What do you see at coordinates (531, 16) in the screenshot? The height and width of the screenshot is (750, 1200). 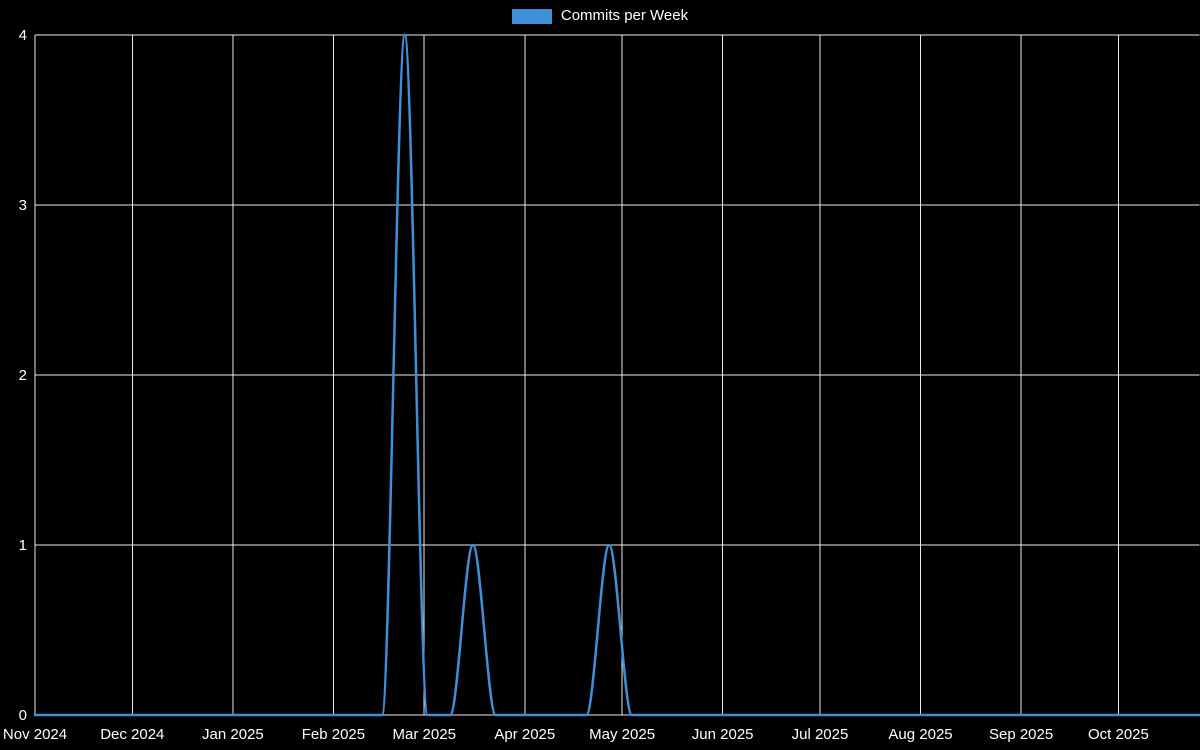 I see `legend-swatch` at bounding box center [531, 16].